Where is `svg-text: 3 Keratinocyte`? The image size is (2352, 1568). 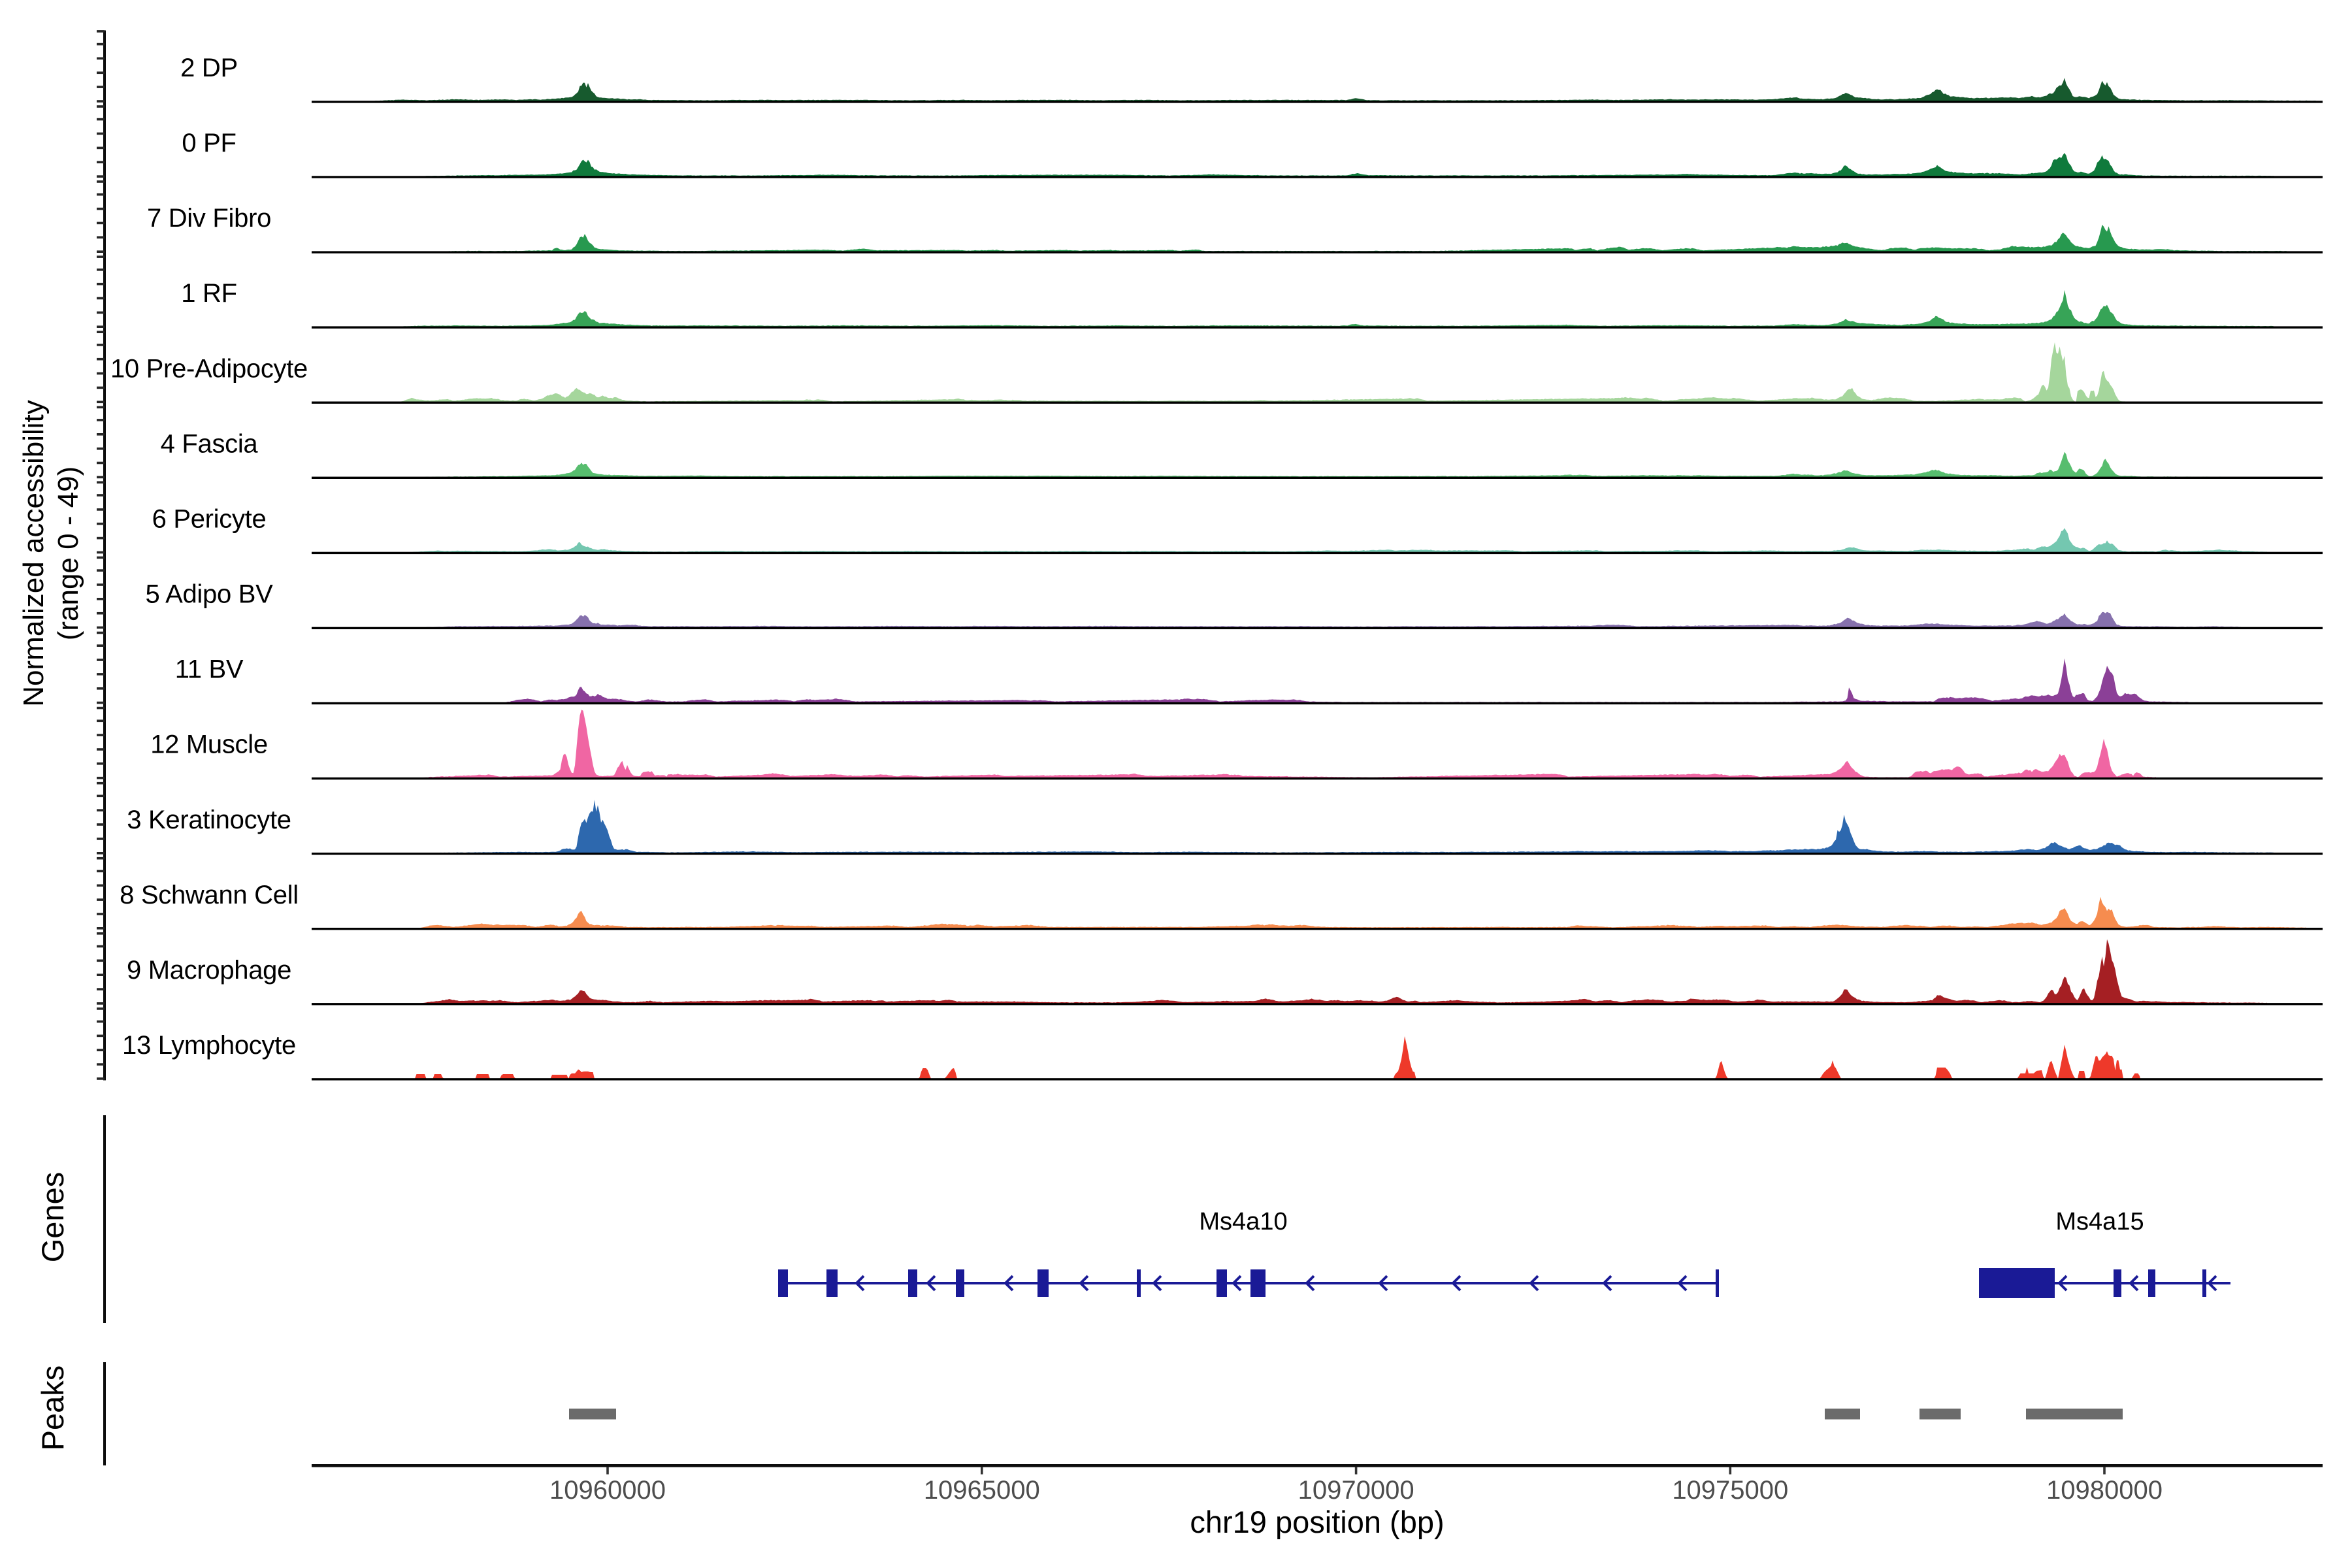 svg-text: 3 Keratinocyte is located at coordinates (209, 820).